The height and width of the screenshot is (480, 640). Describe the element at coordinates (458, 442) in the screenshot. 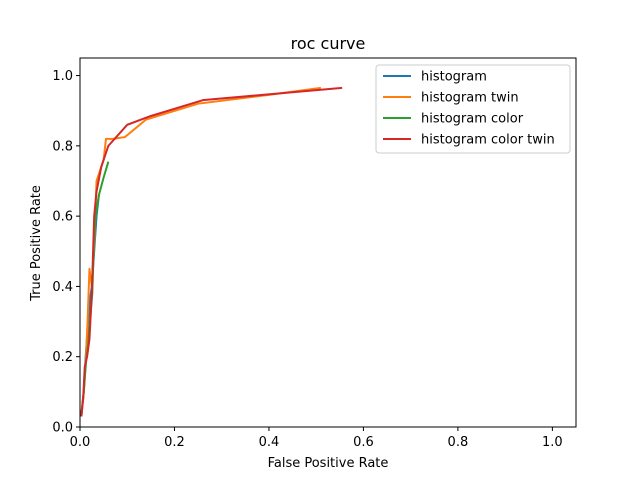

I see `x-tick-label: 0.8` at that location.